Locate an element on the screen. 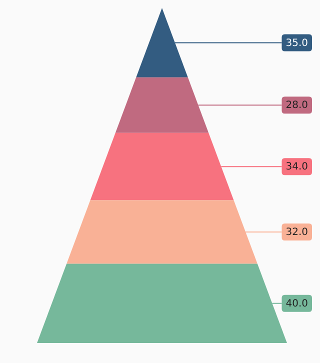 This screenshot has height=363, width=320. data-label: 28.0 is located at coordinates (297, 106).